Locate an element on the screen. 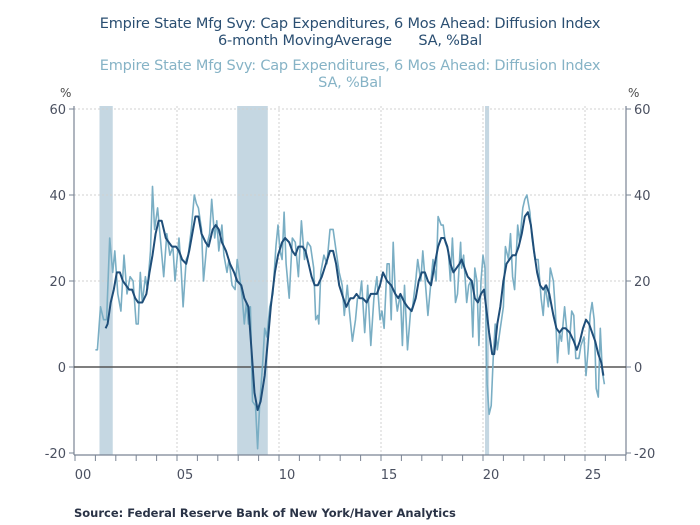  y-tick-label-right: -20 is located at coordinates (644, 454).